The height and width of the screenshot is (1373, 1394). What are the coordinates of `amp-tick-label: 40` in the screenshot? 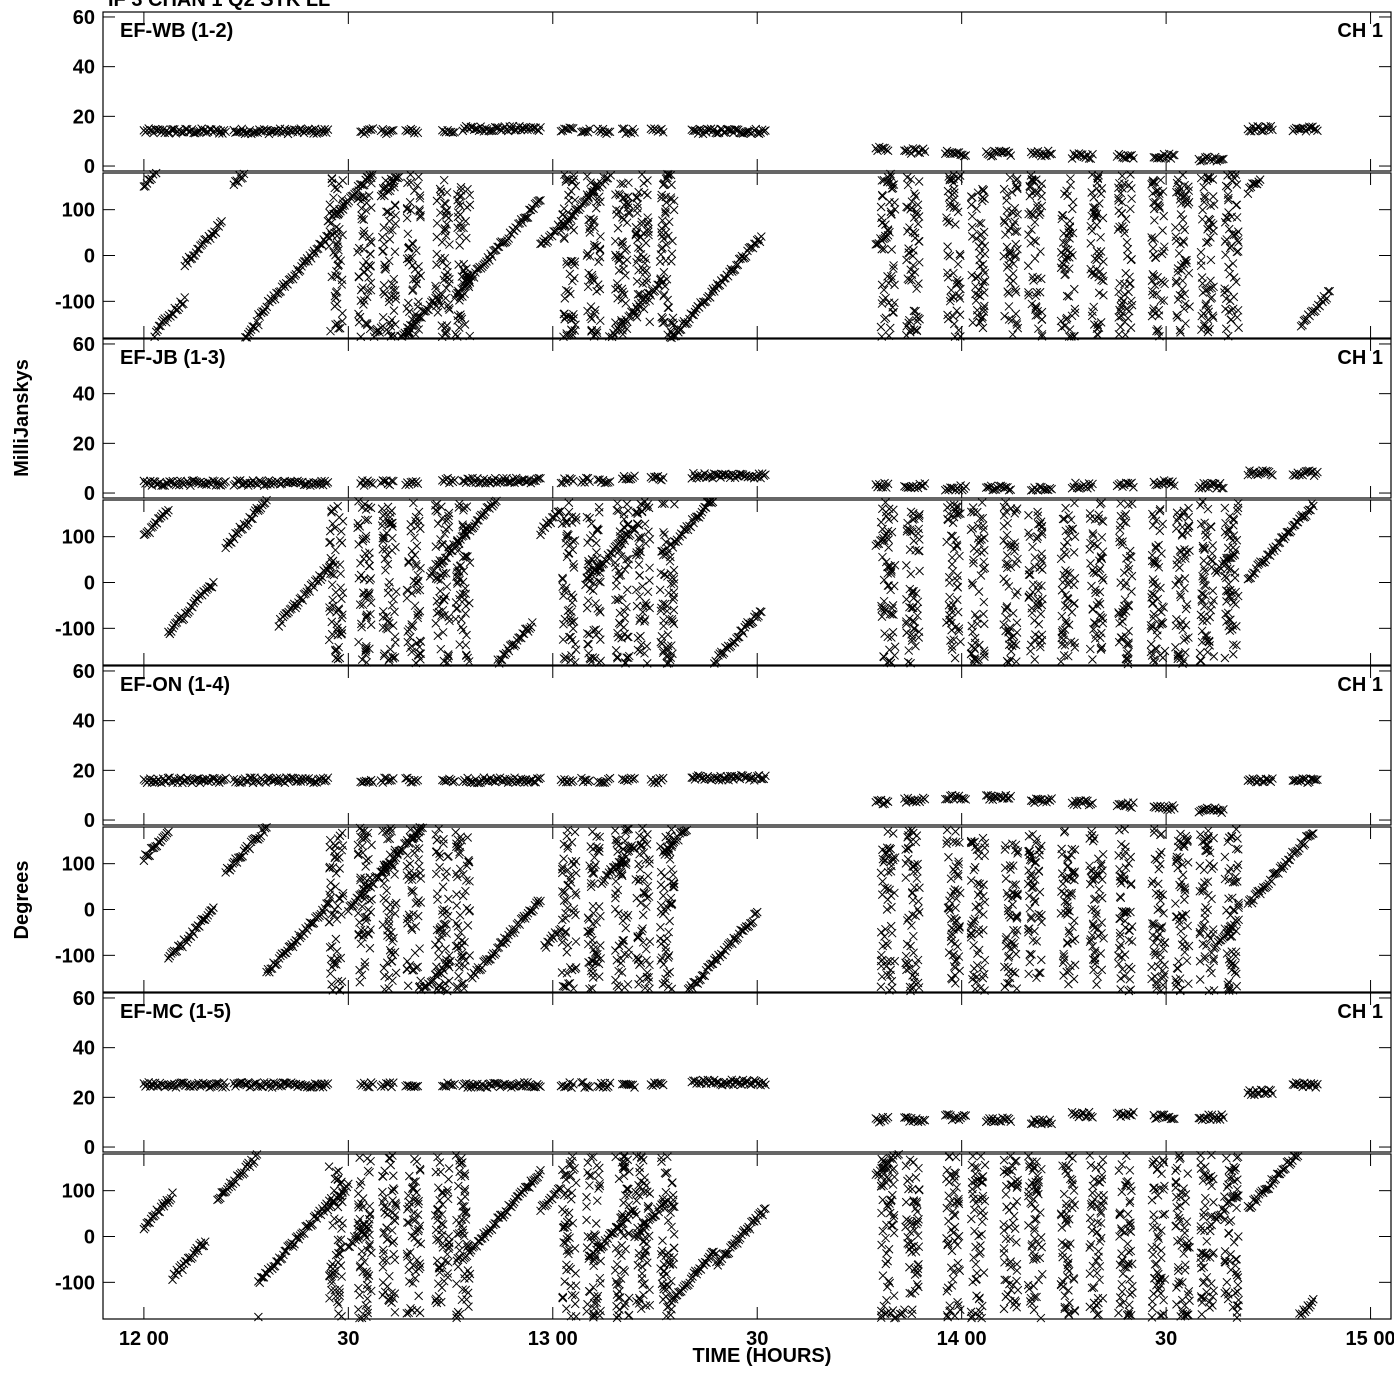 It's located at (84, 68).